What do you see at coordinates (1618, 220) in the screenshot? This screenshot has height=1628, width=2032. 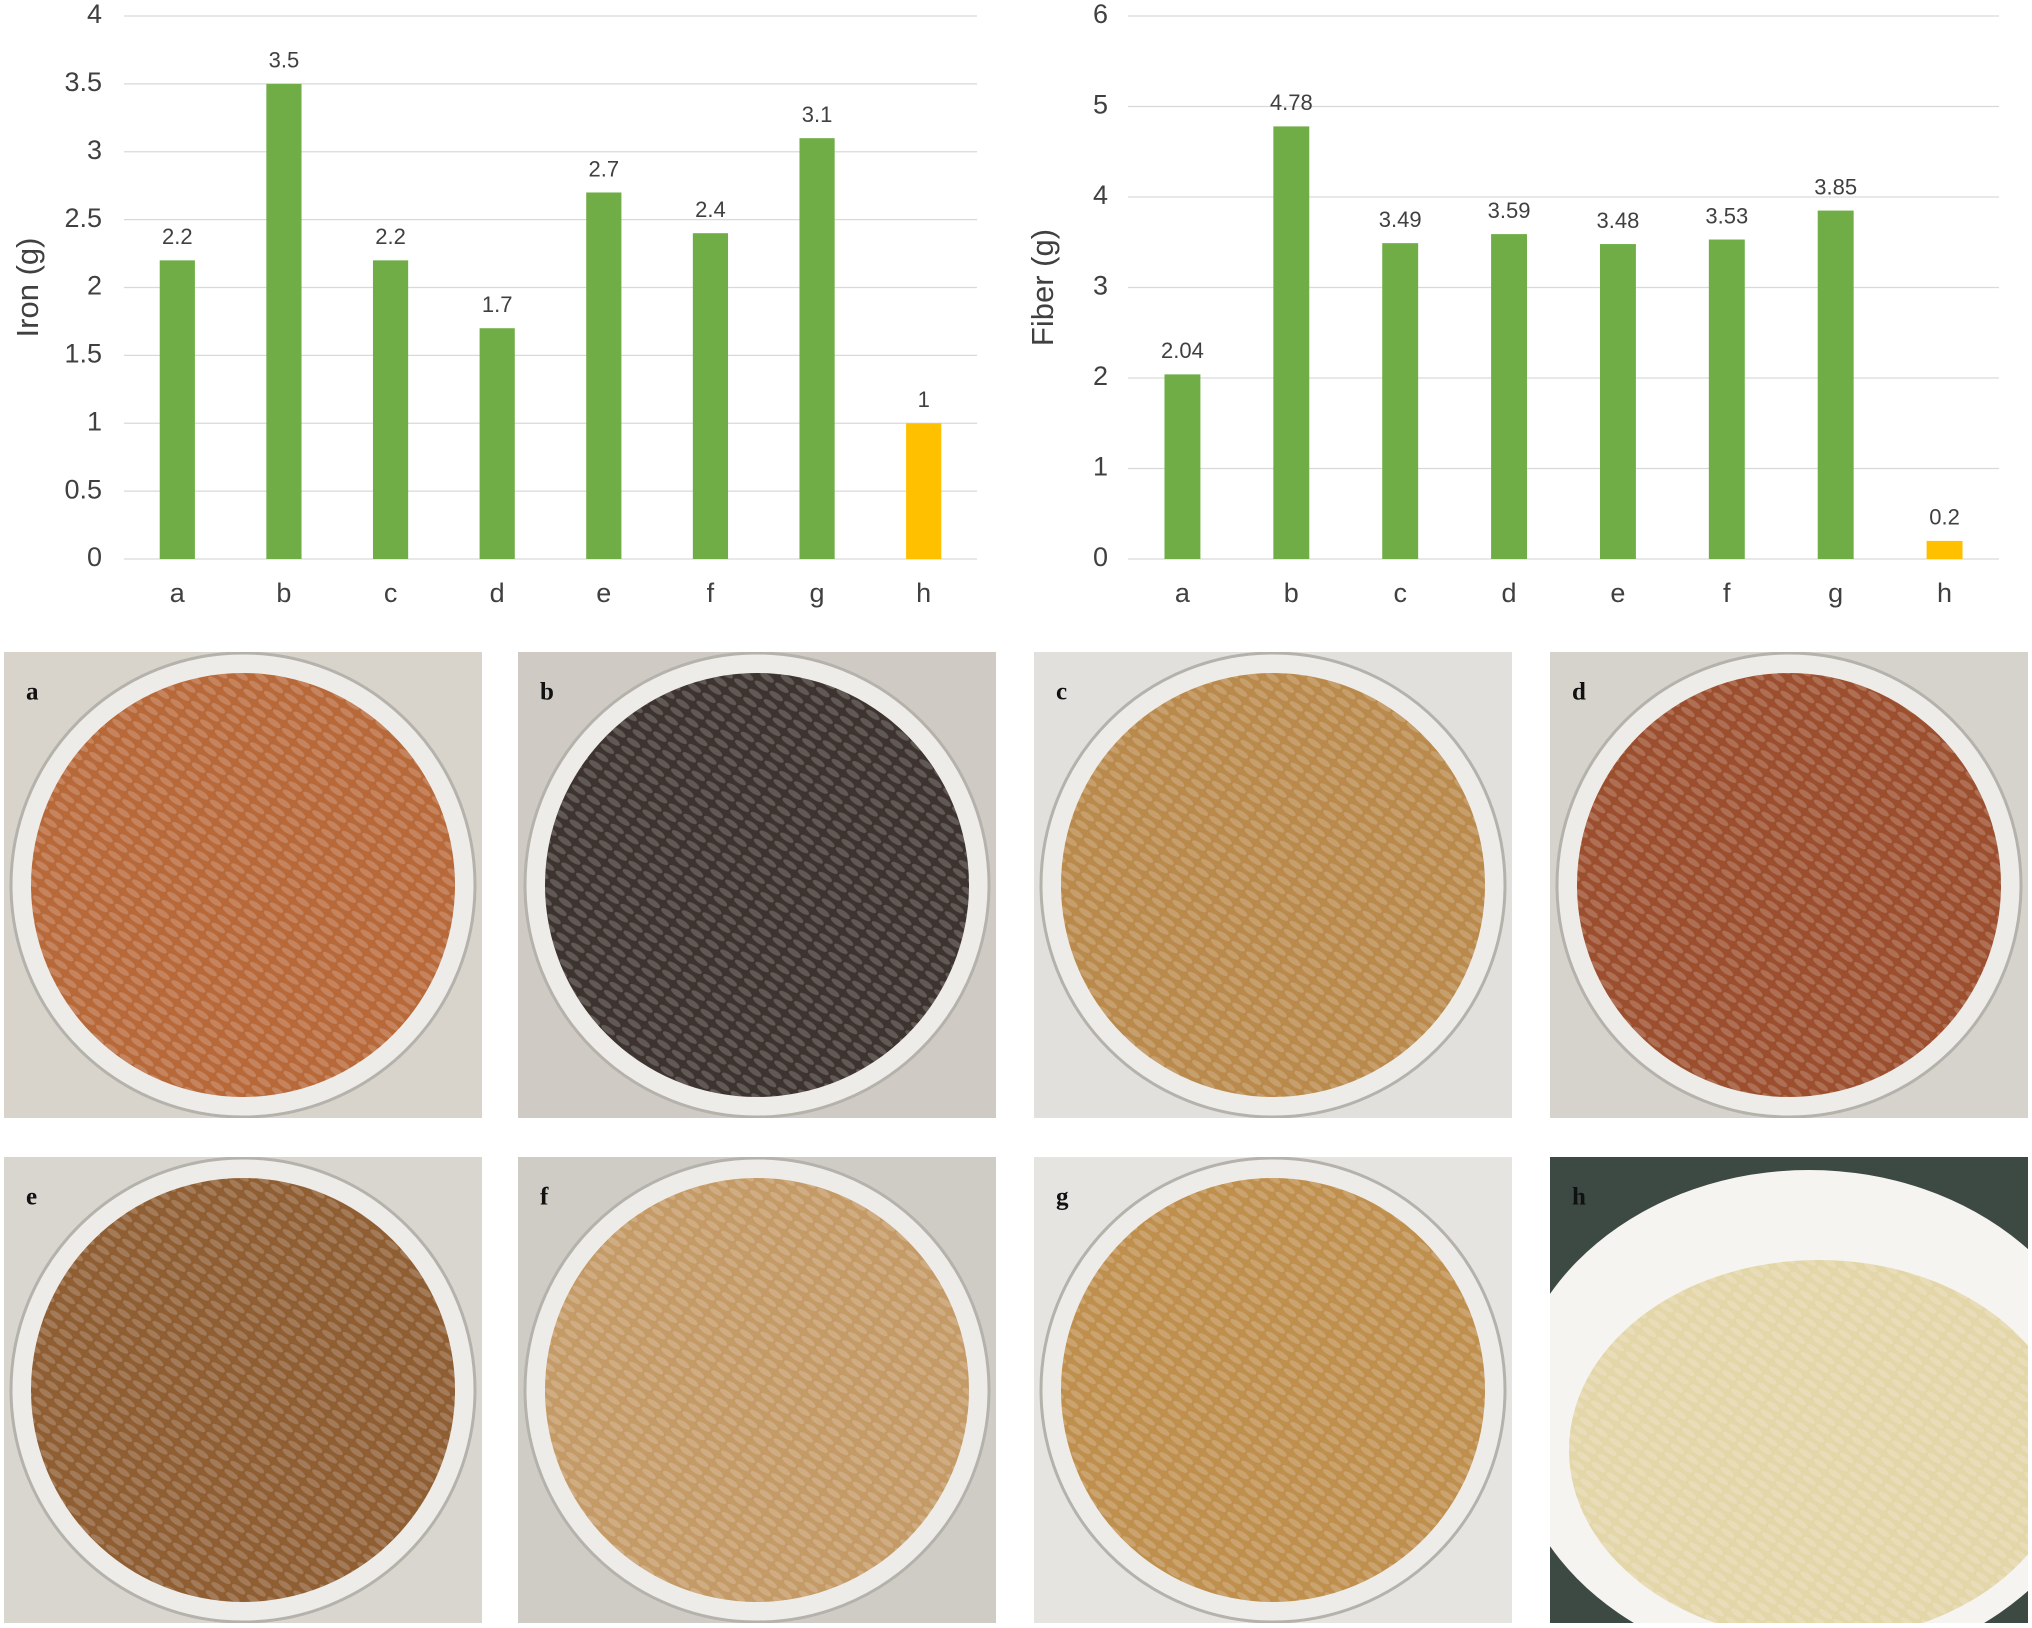 I see `data-label: 3.48` at bounding box center [1618, 220].